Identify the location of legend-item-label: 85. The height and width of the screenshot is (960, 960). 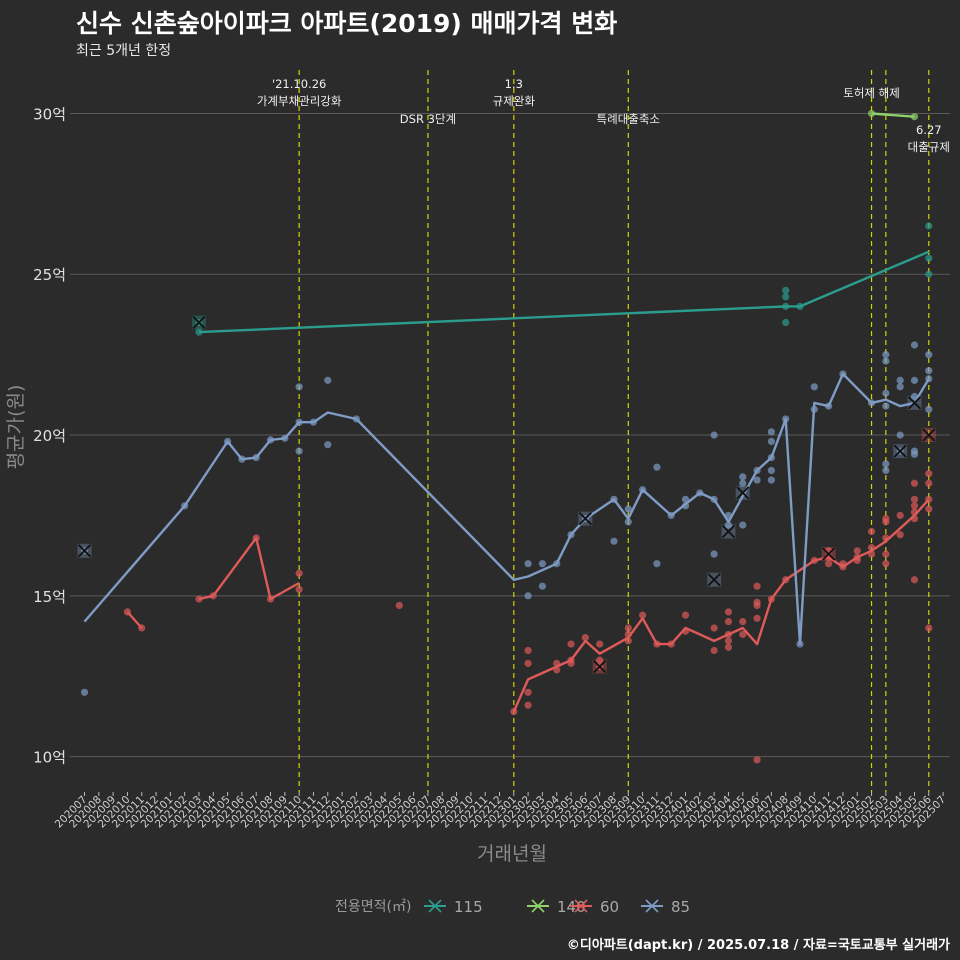
(680, 907).